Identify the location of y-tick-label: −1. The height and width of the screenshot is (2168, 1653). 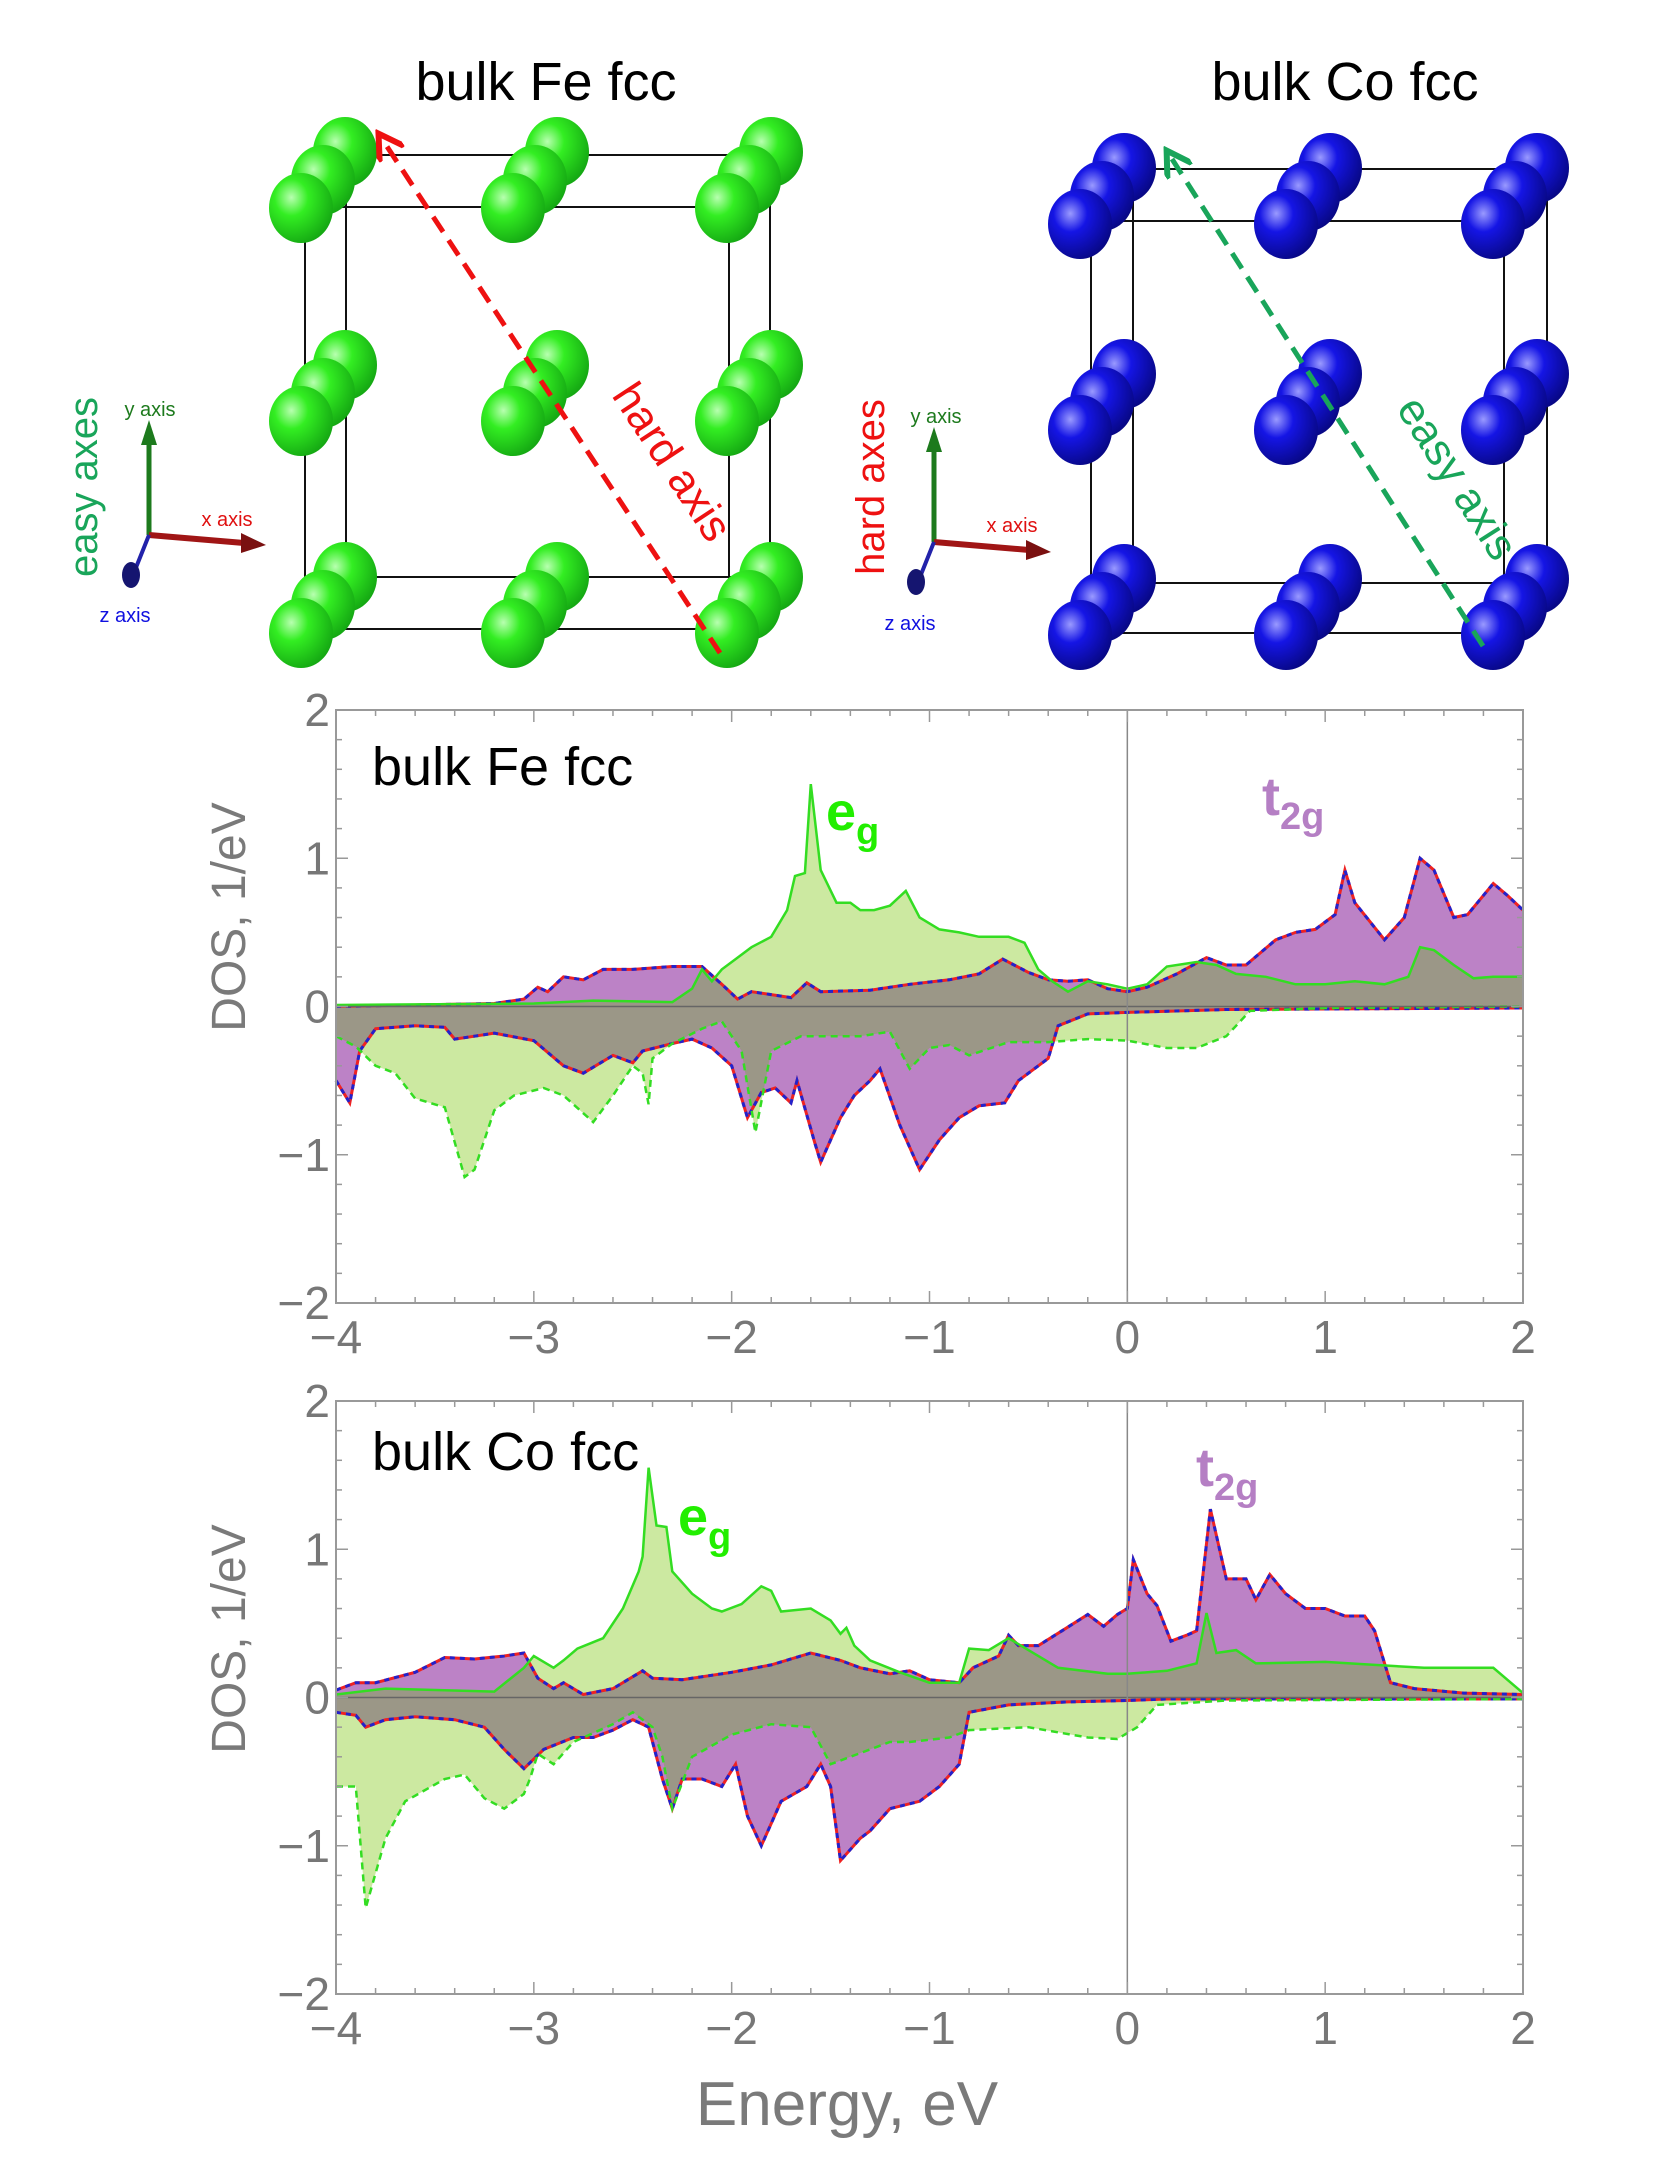
(304, 1846).